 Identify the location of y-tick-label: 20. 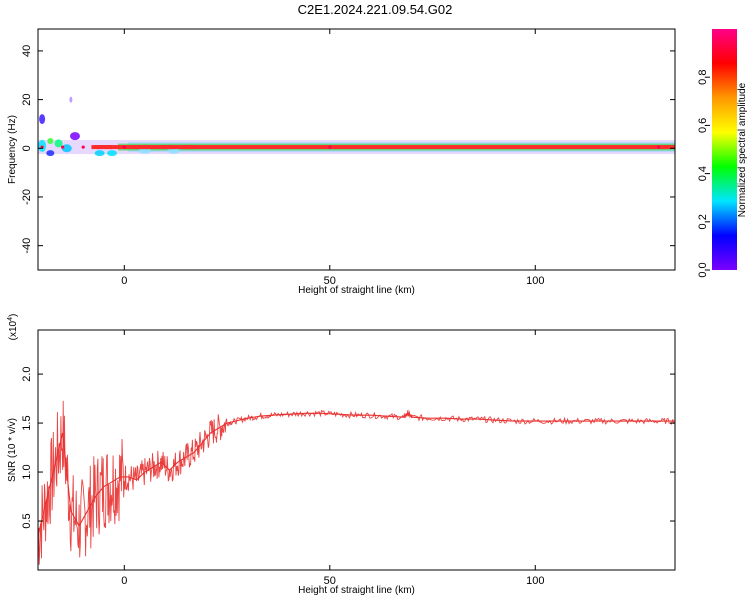
(27, 99).